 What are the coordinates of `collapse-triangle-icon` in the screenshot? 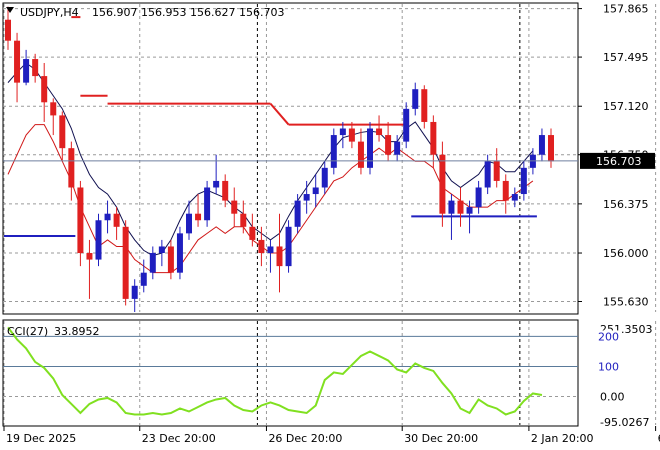 It's located at (10, 10).